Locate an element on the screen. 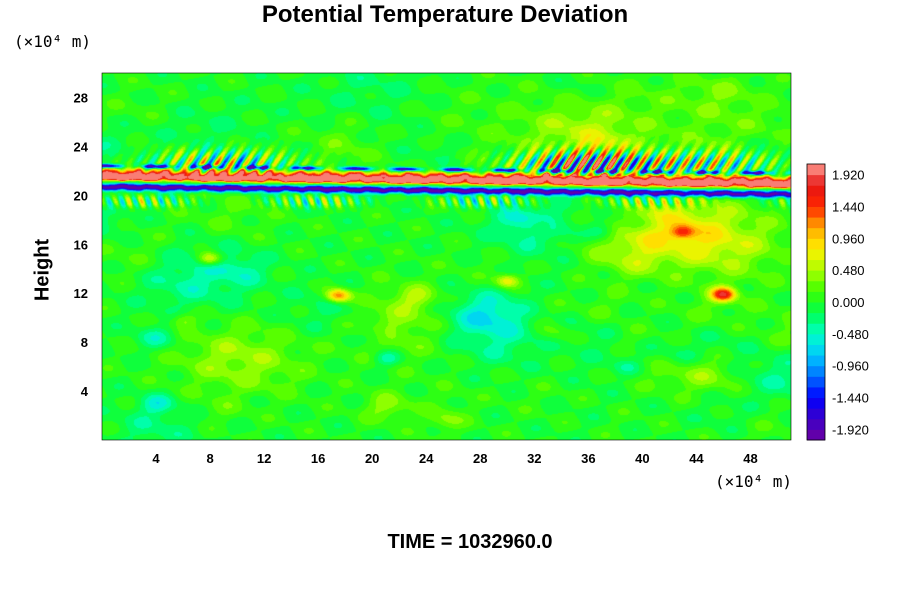 Image resolution: width=900 pixels, height=600 pixels. x-tick-label: 40 is located at coordinates (642, 458).